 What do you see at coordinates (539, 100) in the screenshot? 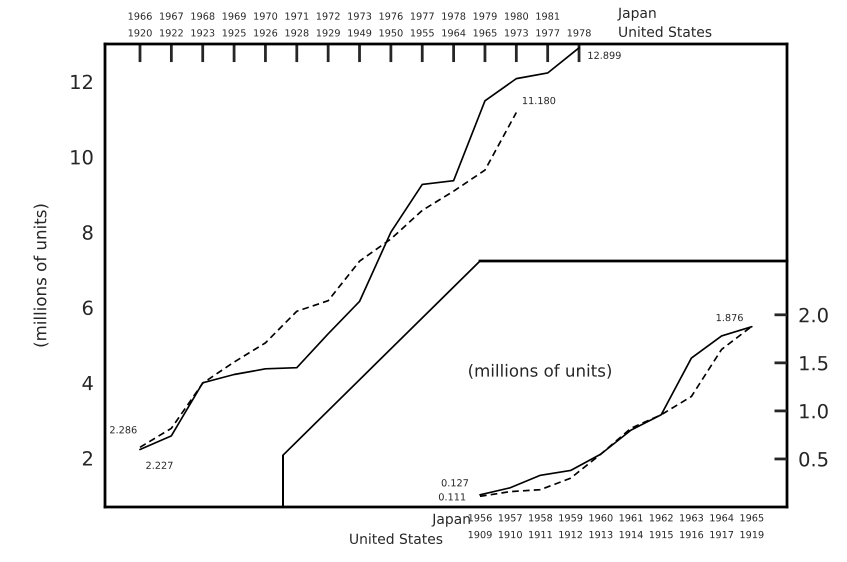
I see `data-label: 11.180` at bounding box center [539, 100].